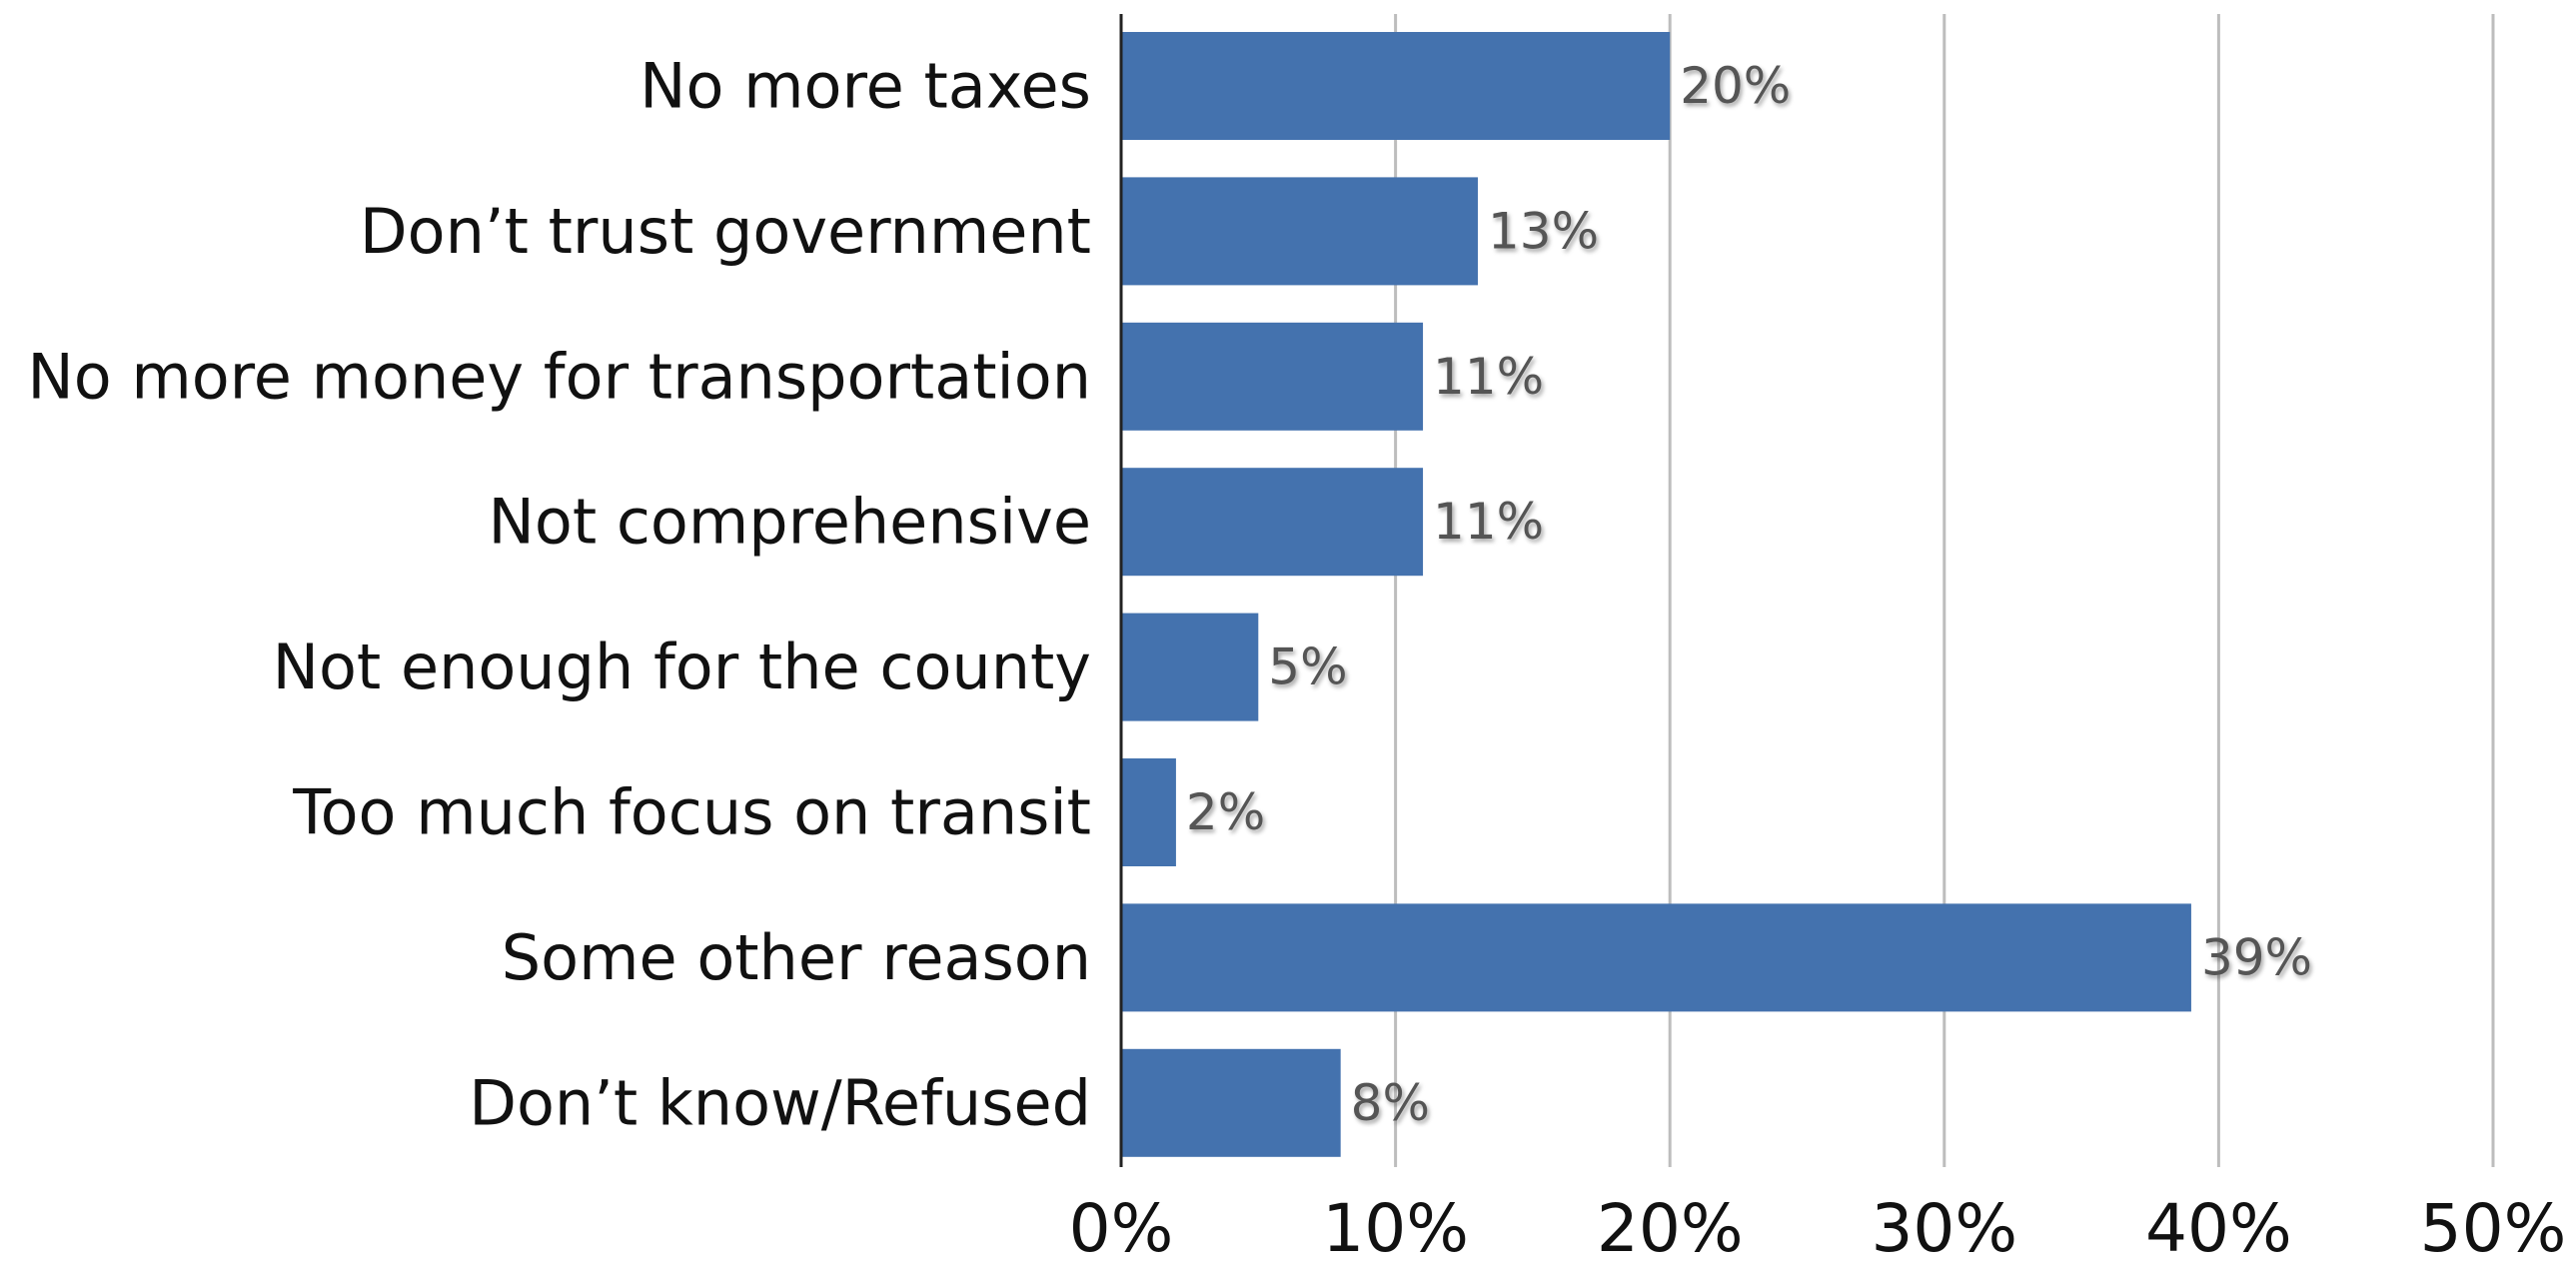 Image resolution: width=2576 pixels, height=1284 pixels. Describe the element at coordinates (2493, 1228) in the screenshot. I see `x-tick-label: 50%` at that location.